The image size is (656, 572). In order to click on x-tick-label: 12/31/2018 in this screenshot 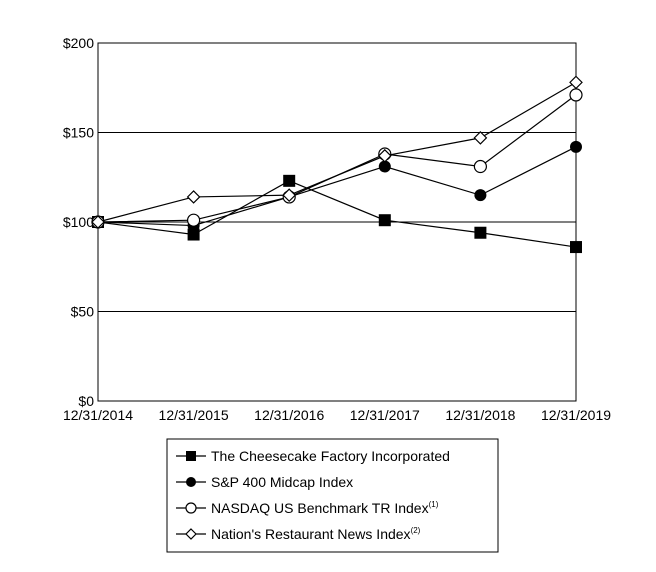, I will do `click(480, 415)`.